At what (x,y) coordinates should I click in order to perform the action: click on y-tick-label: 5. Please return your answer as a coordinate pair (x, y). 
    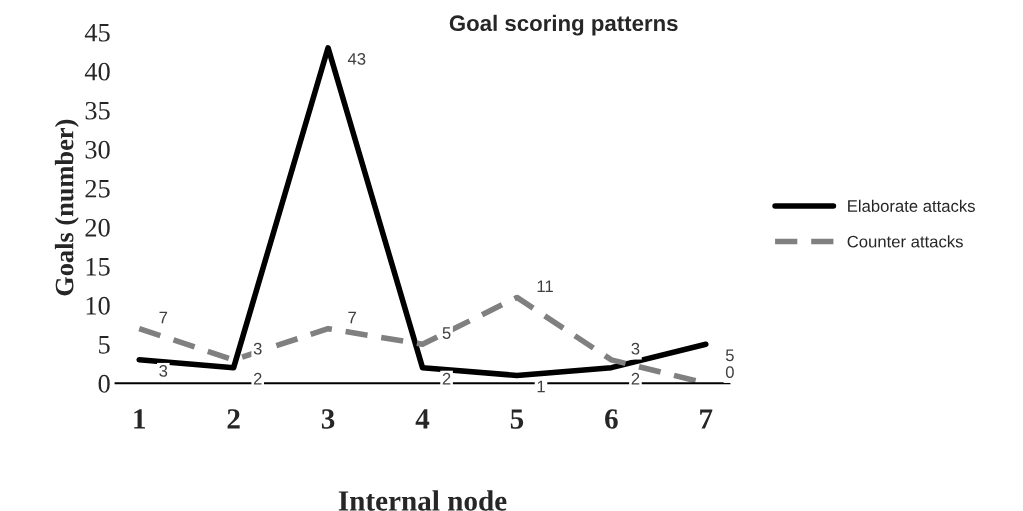
    Looking at the image, I should click on (104, 345).